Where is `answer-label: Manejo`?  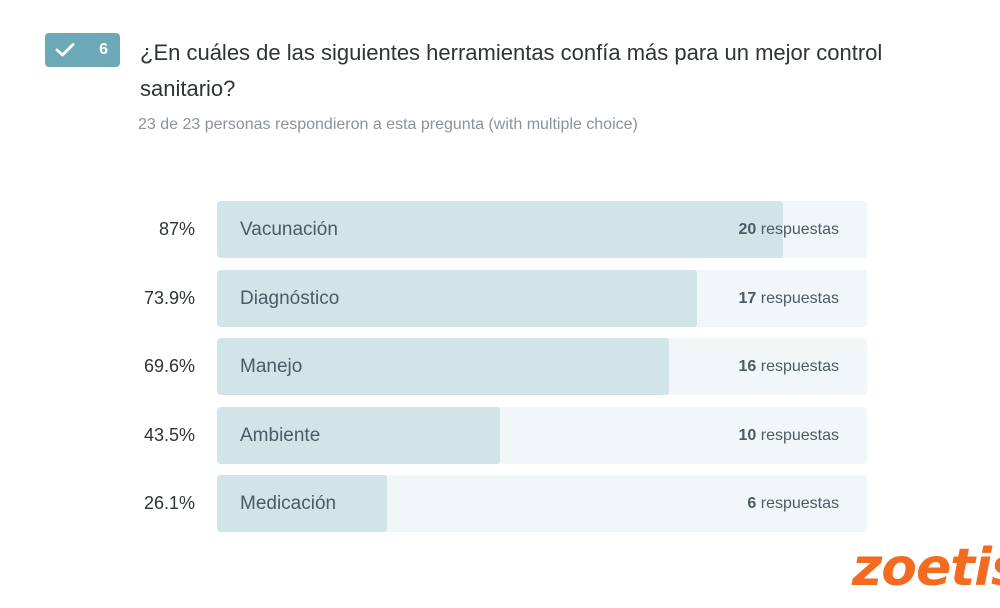
answer-label: Manejo is located at coordinates (271, 366).